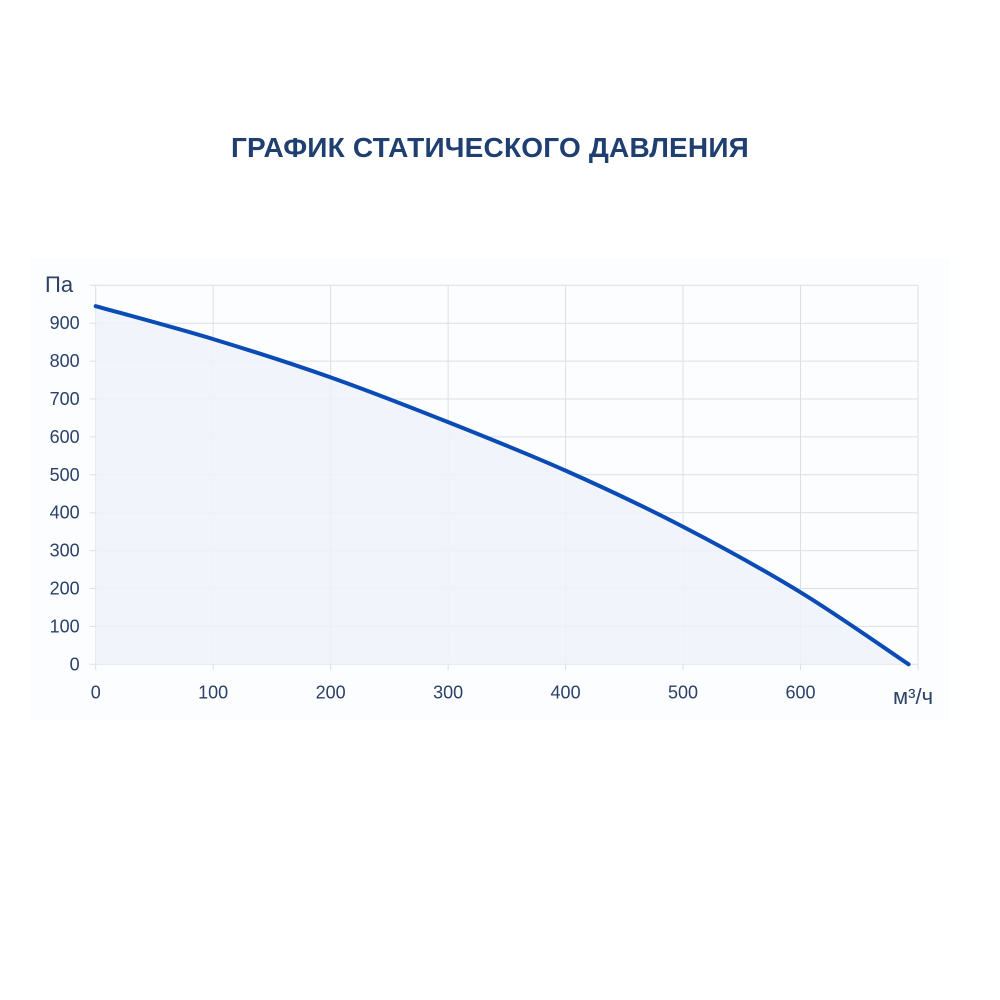 The height and width of the screenshot is (1000, 1000). Describe the element at coordinates (65, 399) in the screenshot. I see `y-tick-label: 700` at that location.